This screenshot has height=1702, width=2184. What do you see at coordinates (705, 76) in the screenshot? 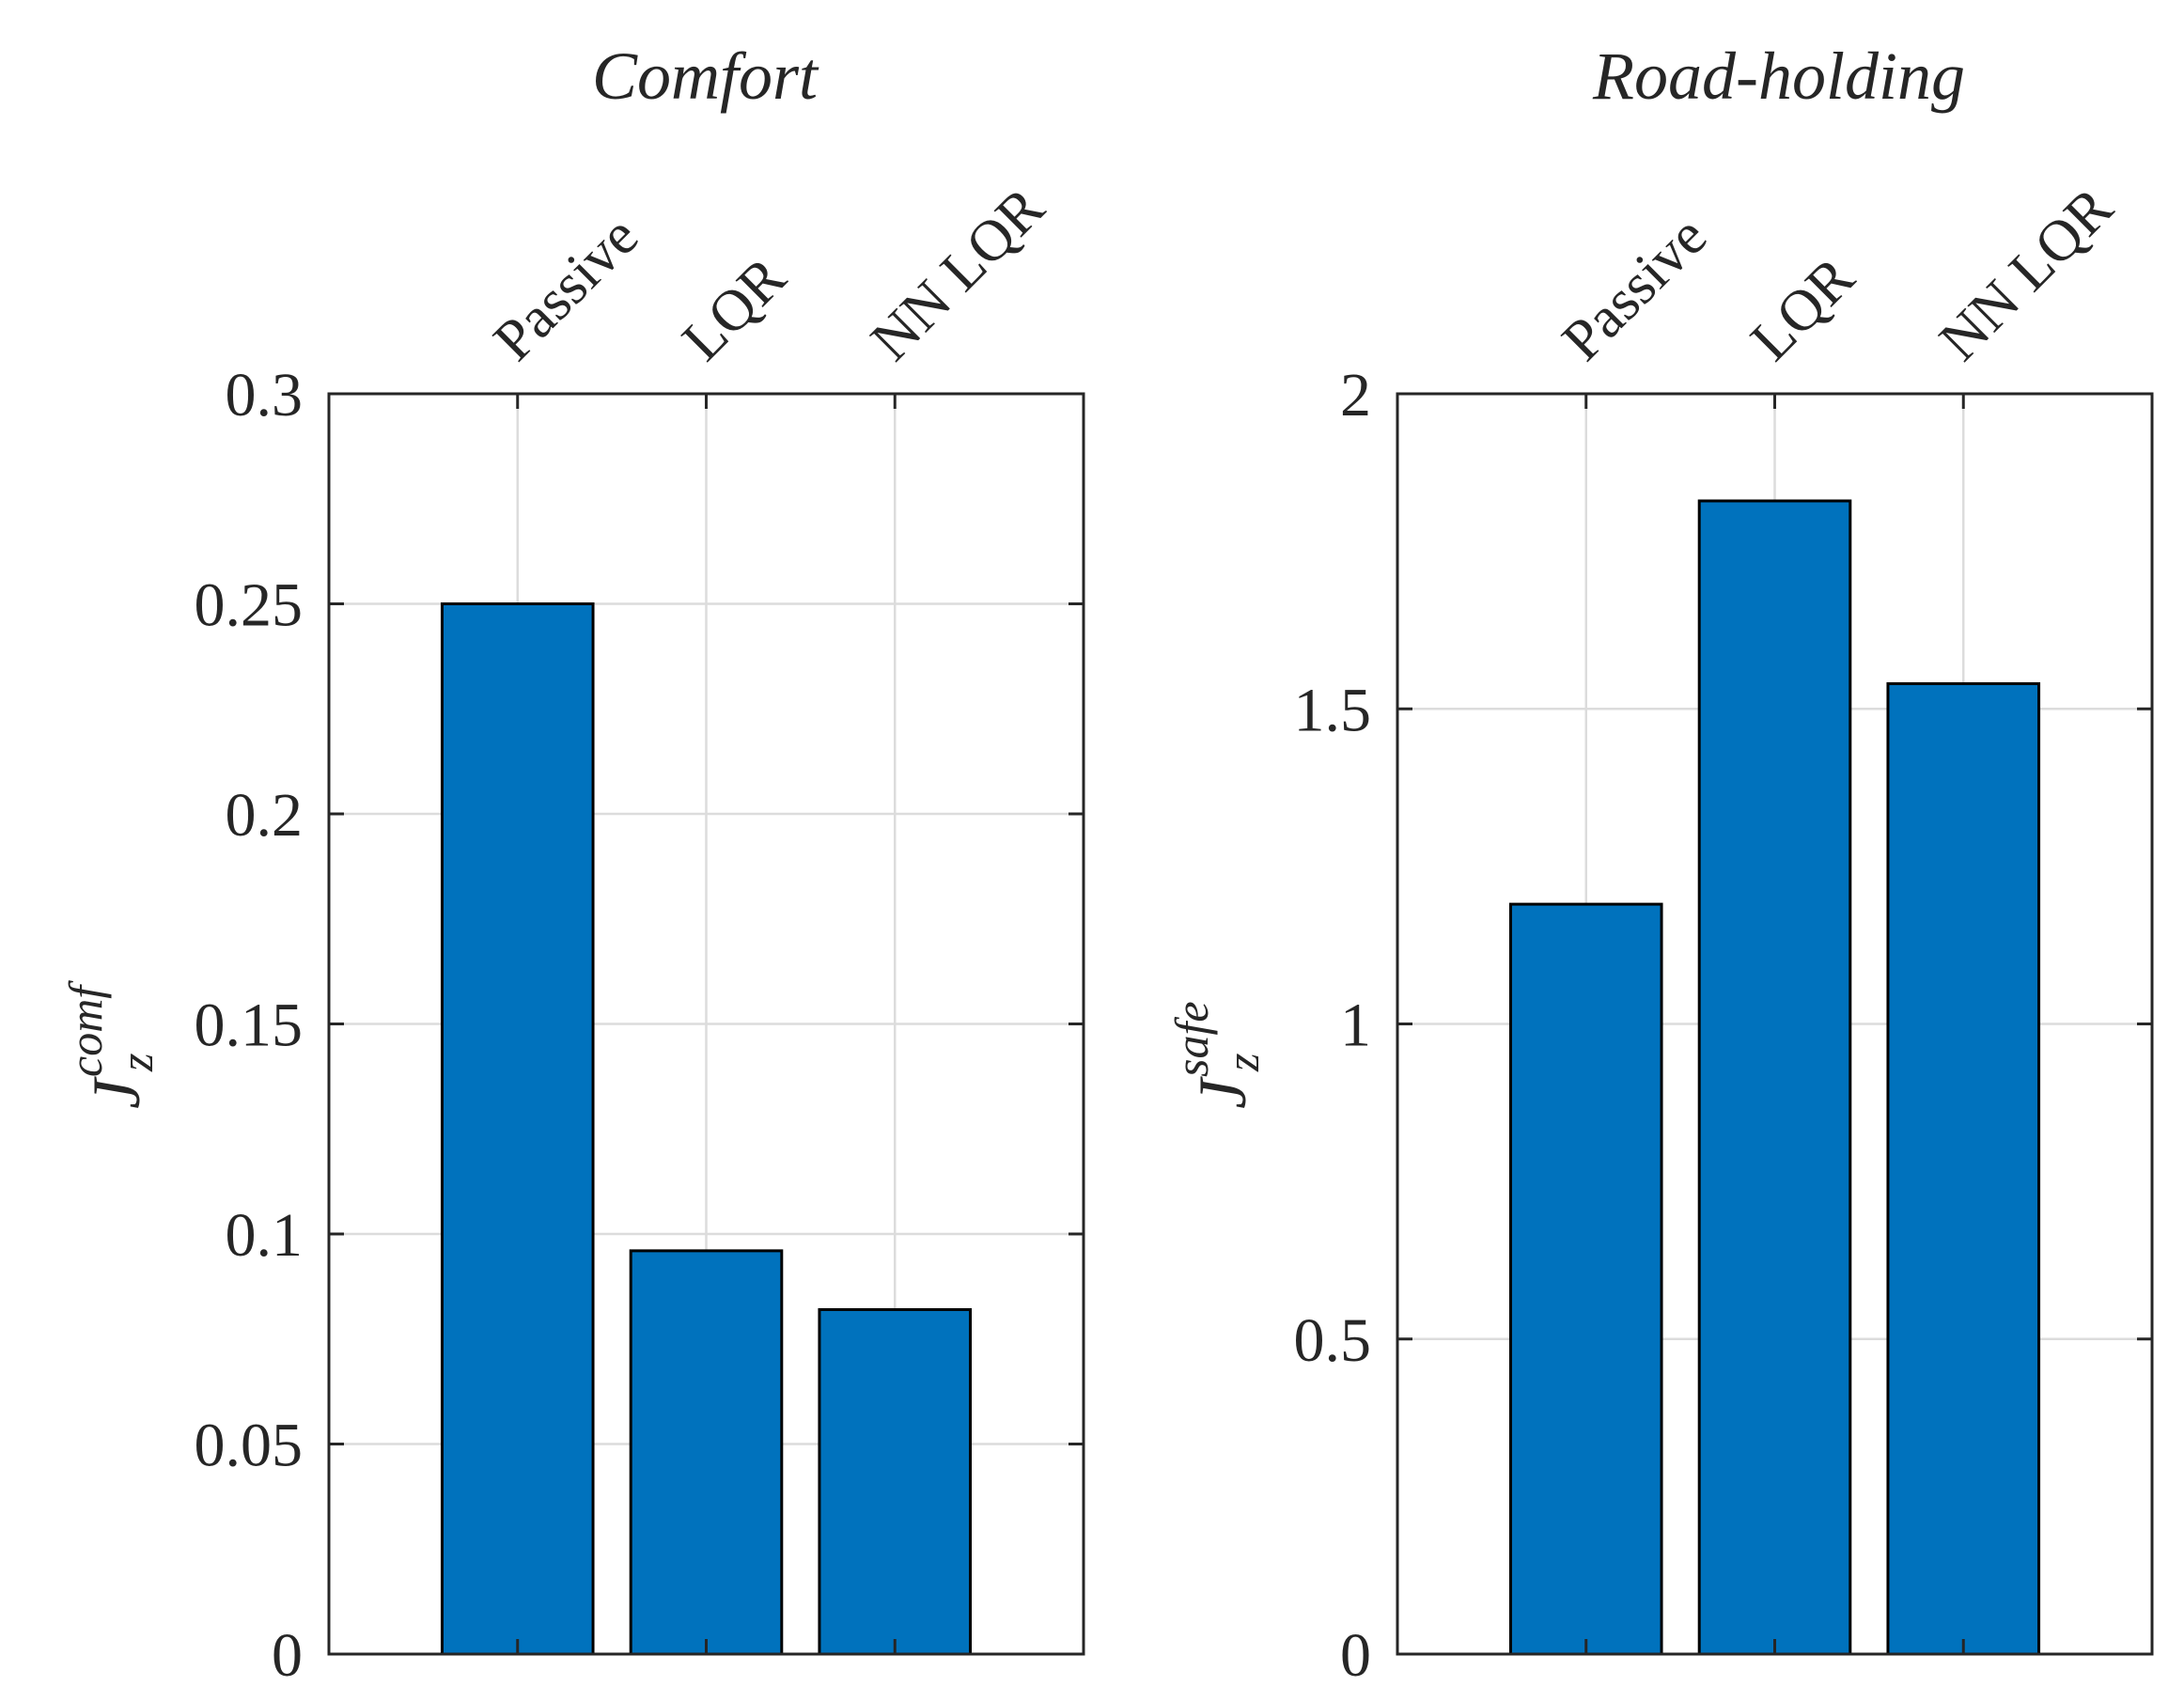
I see `comfort-title: Comfort` at bounding box center [705, 76].